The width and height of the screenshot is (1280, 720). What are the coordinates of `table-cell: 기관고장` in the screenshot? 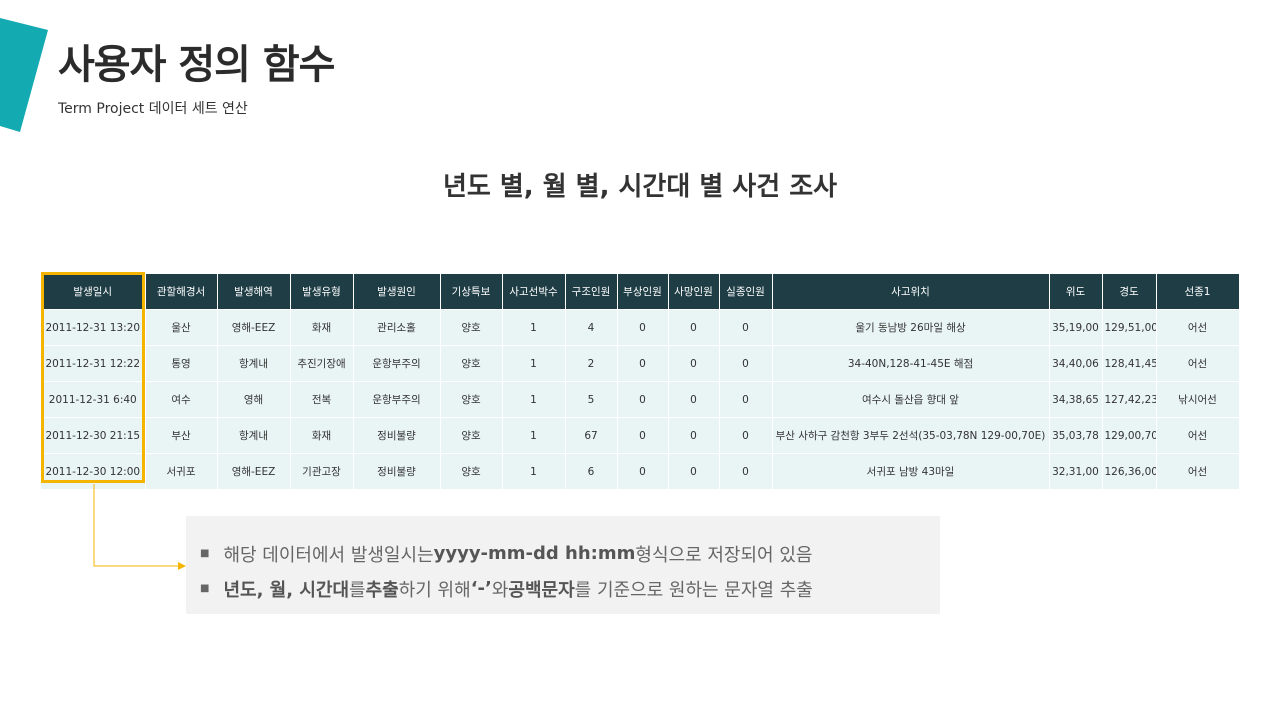 It's located at (322, 471).